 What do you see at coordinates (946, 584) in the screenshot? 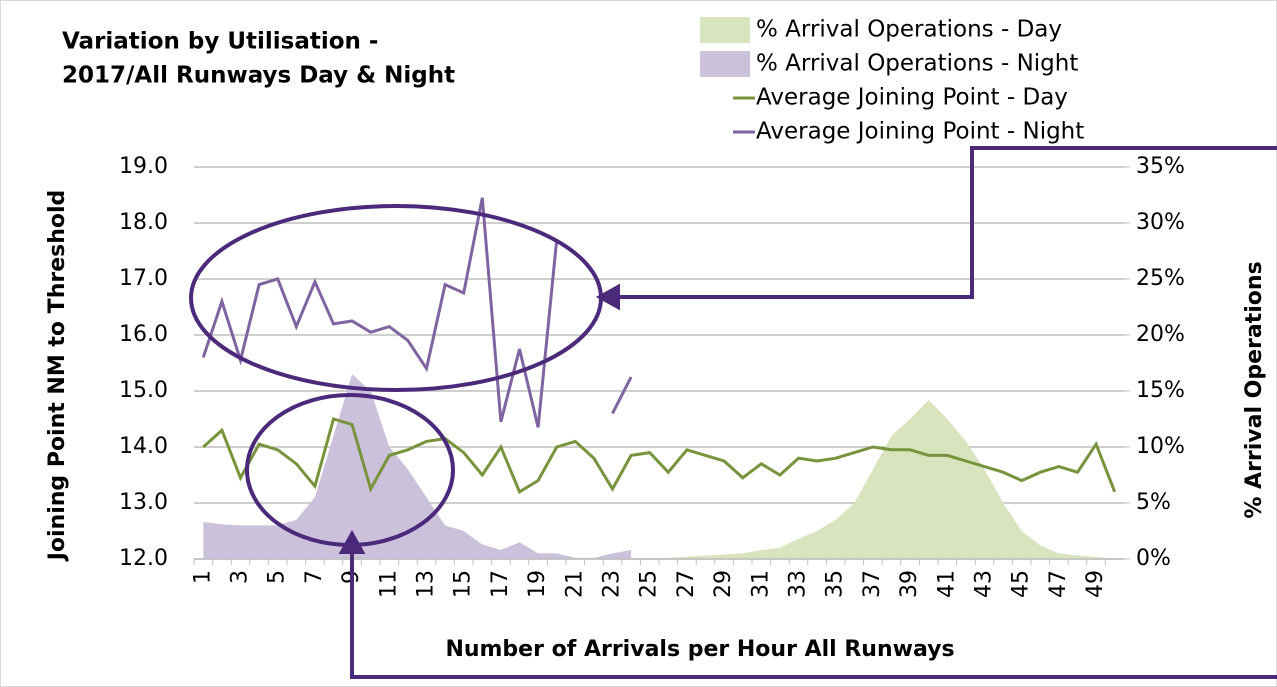
I see `x-tick-label: 41` at bounding box center [946, 584].